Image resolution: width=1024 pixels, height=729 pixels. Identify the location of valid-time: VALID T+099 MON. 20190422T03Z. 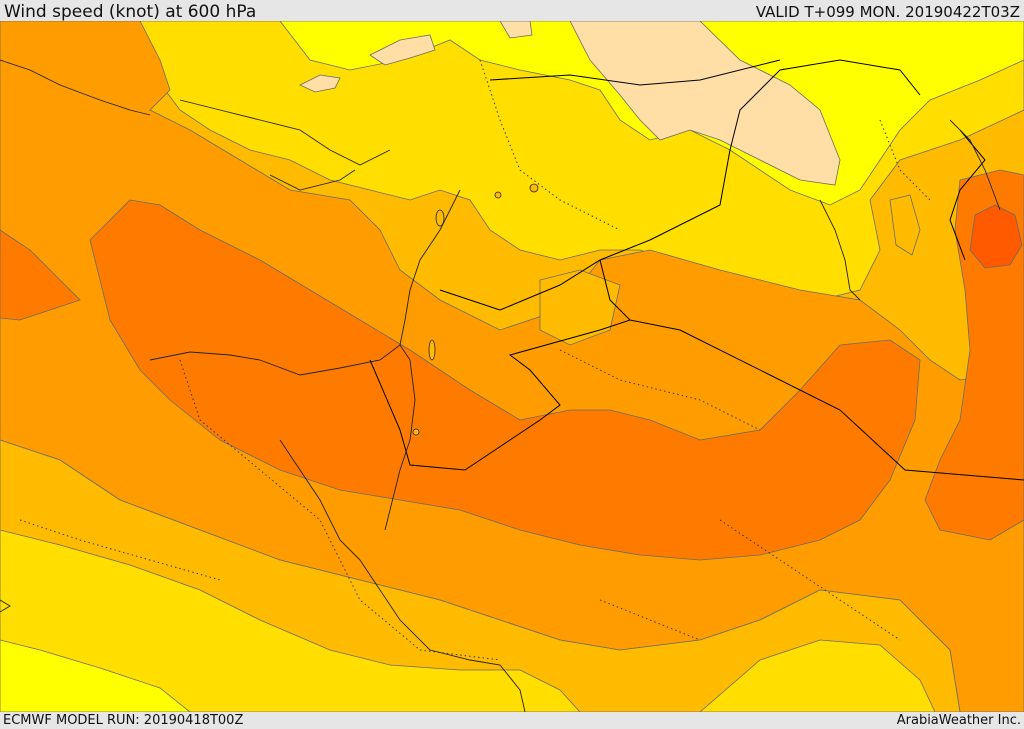
(887, 12).